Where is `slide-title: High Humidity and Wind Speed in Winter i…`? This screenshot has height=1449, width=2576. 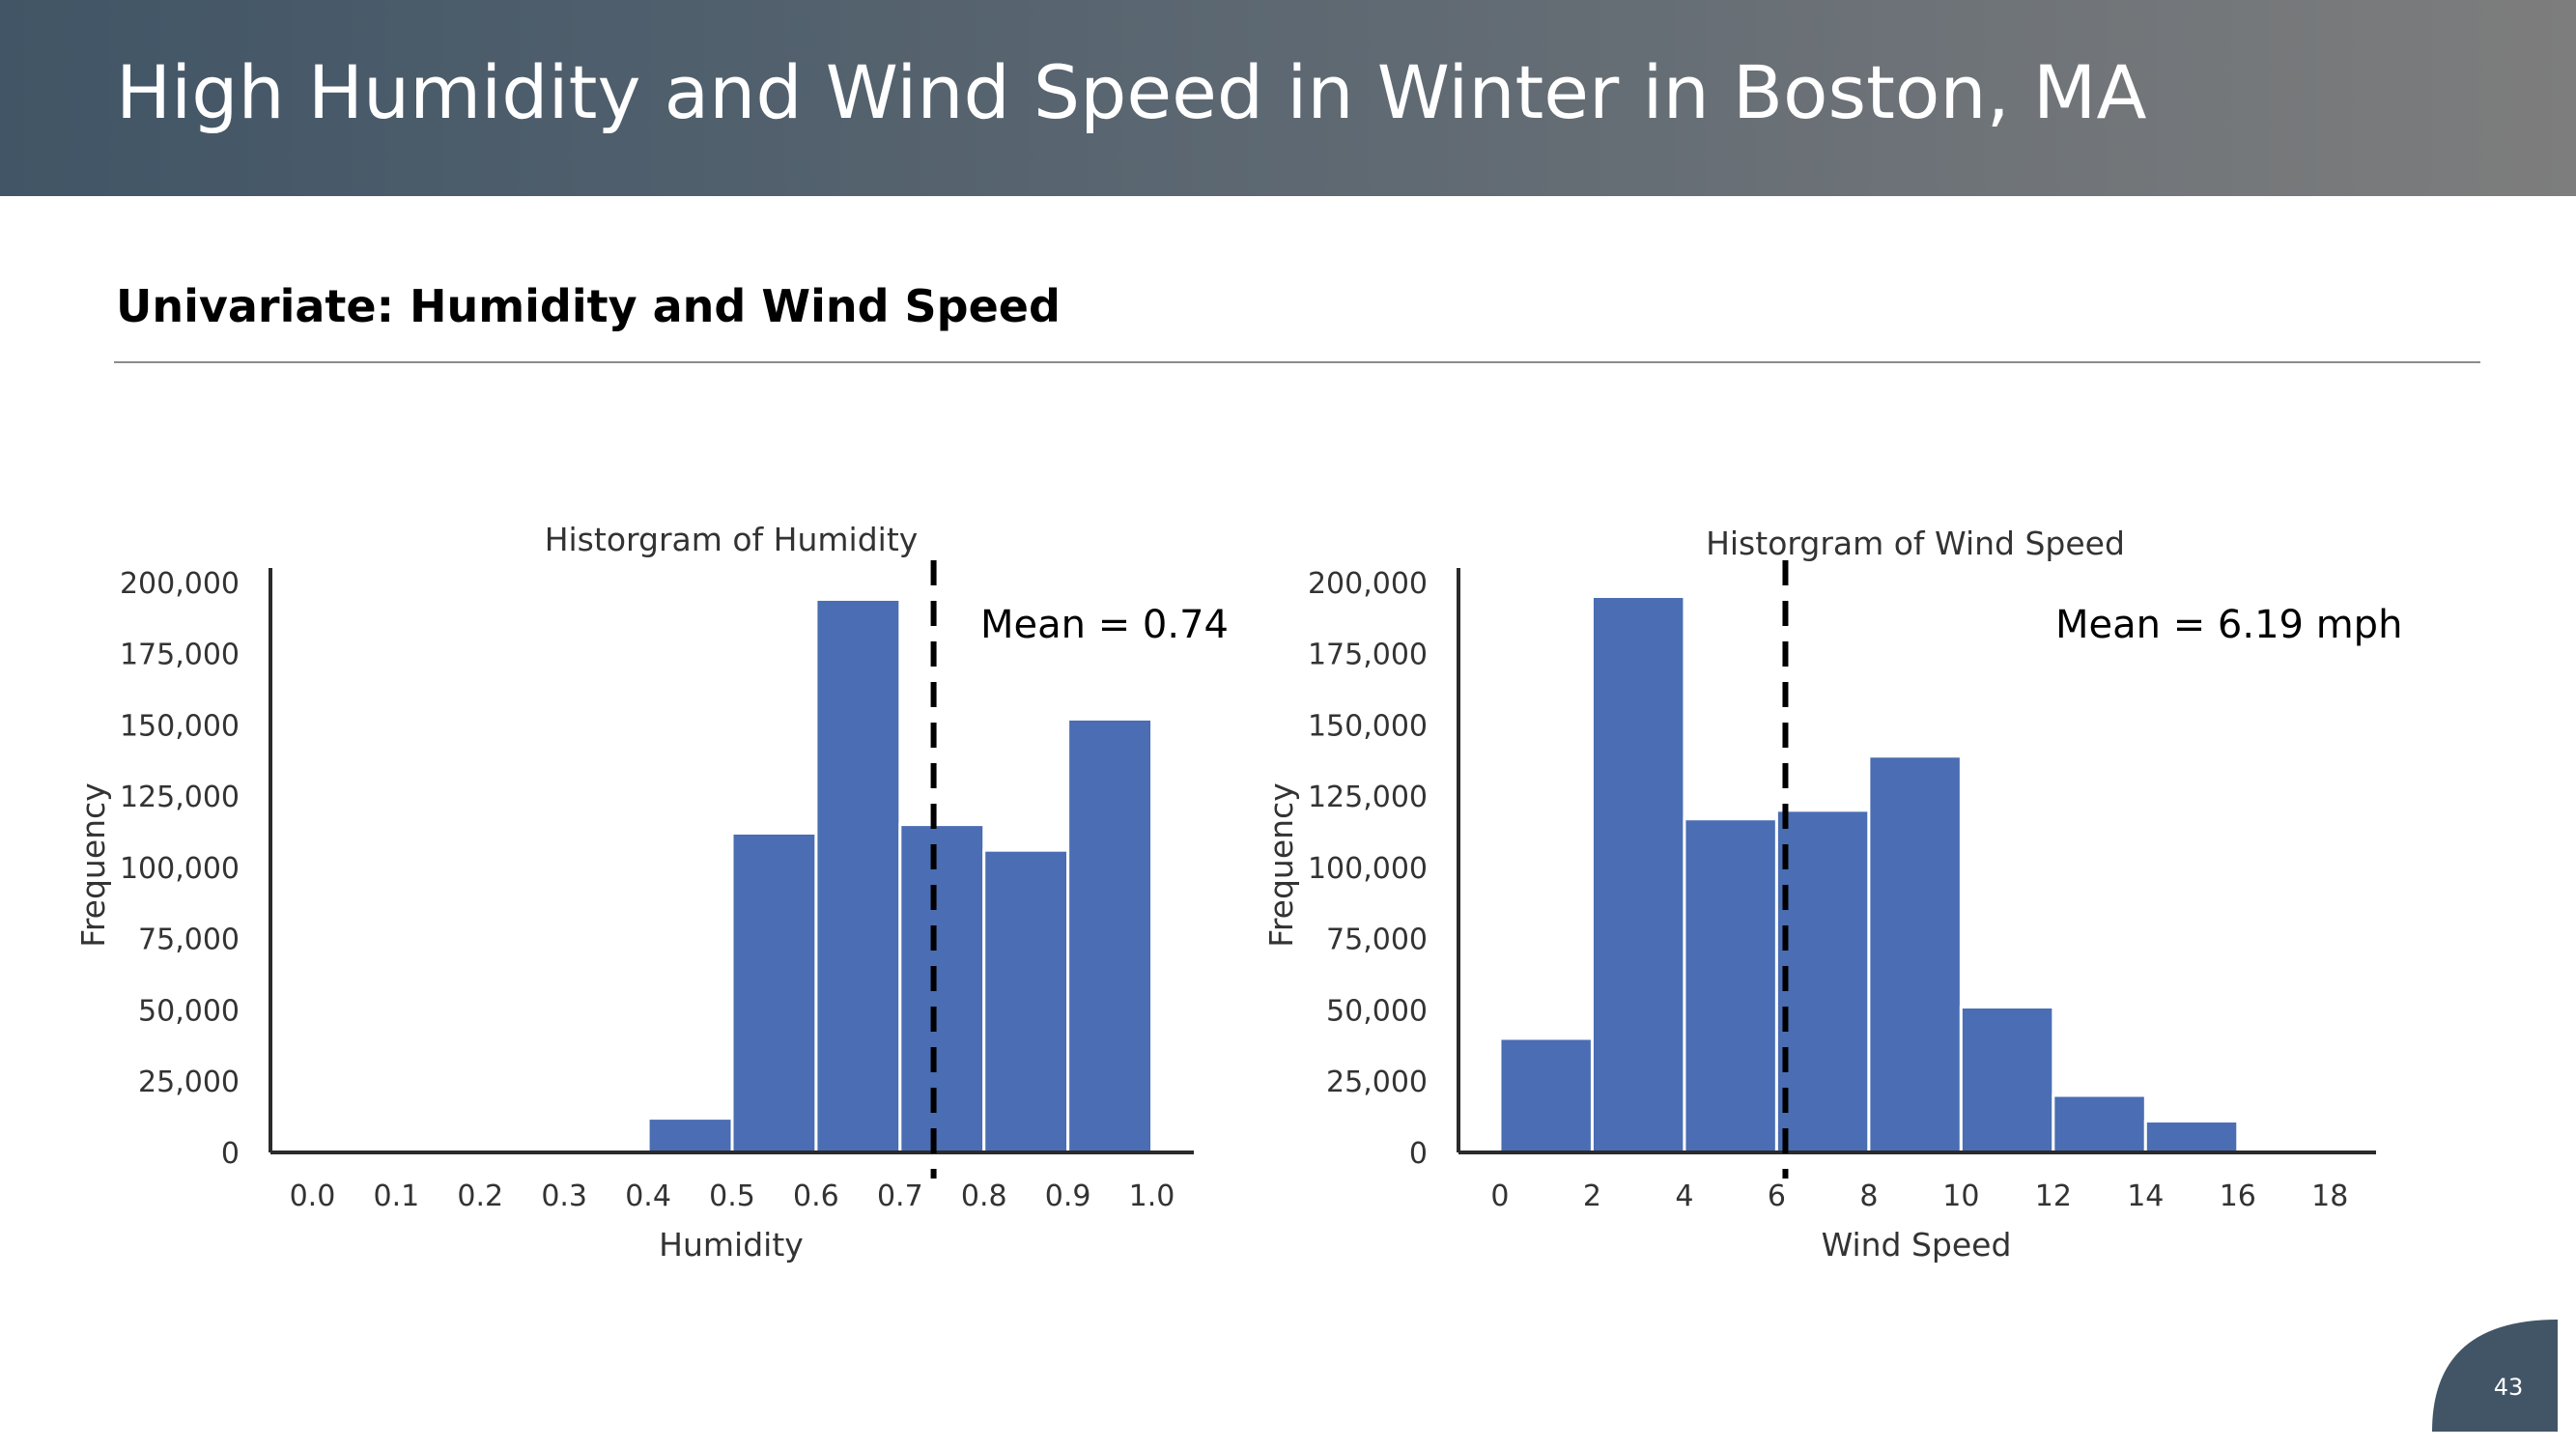 slide-title: High Humidity and Wind Speed in Winter i… is located at coordinates (1131, 92).